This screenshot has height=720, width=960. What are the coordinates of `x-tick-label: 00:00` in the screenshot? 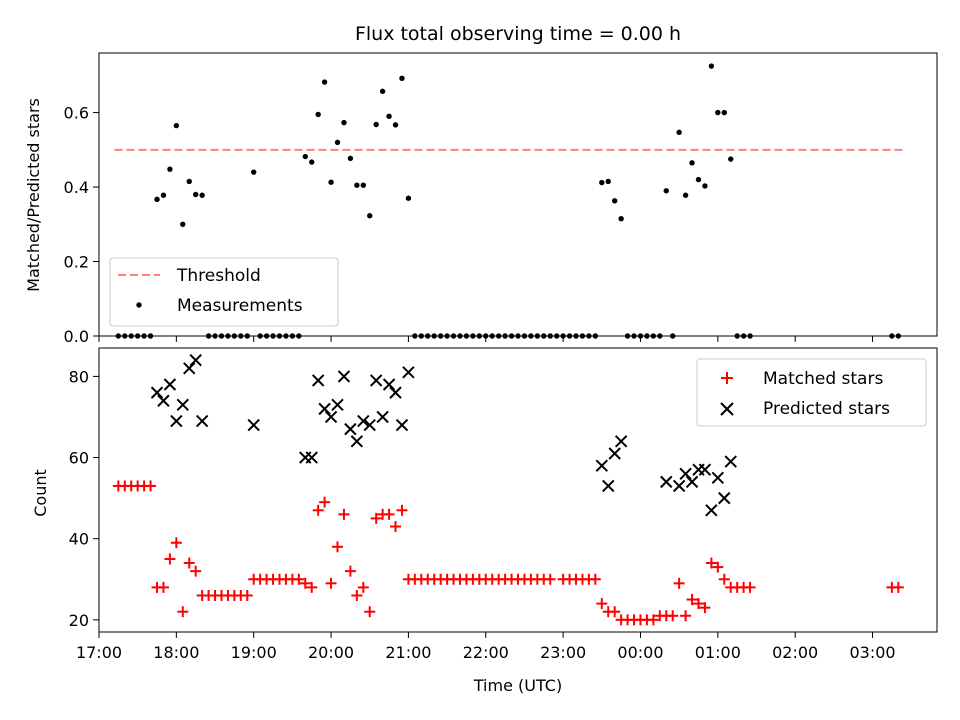 It's located at (640, 652).